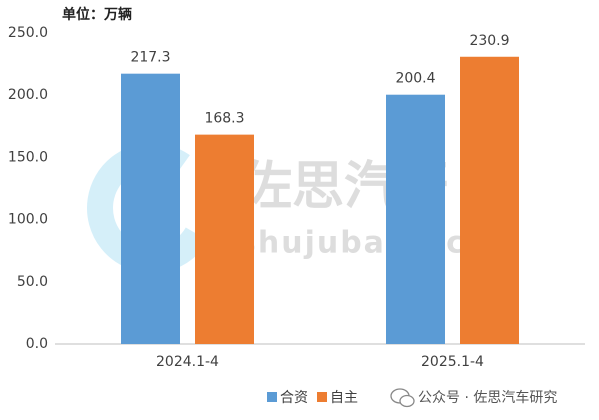 The height and width of the screenshot is (420, 599). I want to click on y-tick-label: 0.0, so click(37, 344).